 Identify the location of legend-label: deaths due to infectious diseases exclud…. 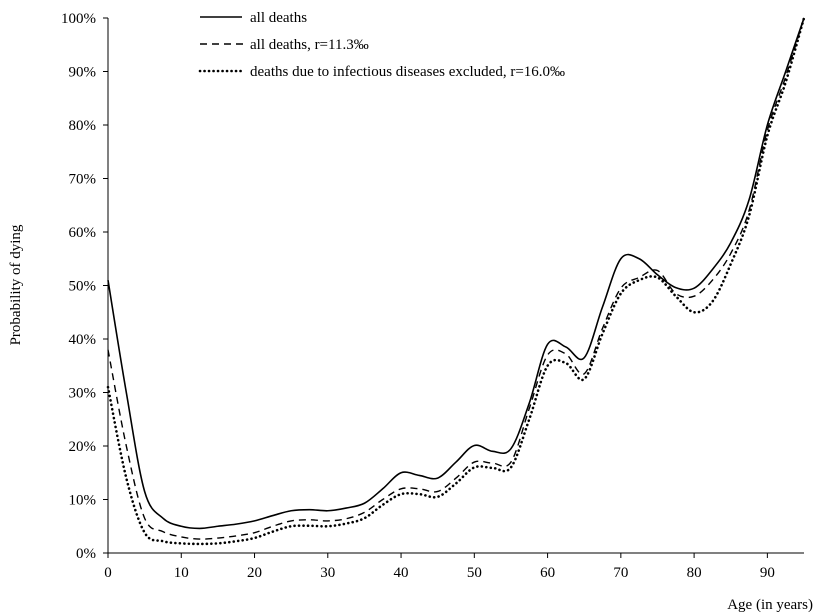
(407, 72).